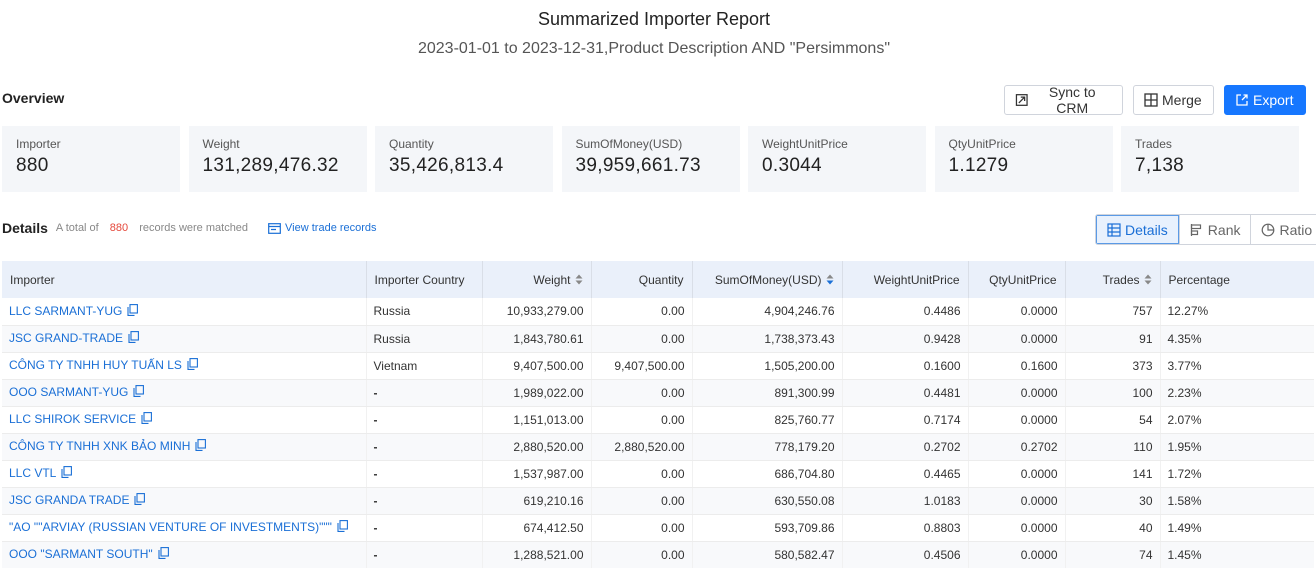 This screenshot has width=1316, height=568. I want to click on weight-unit-price-cell: 0.4506, so click(905, 554).